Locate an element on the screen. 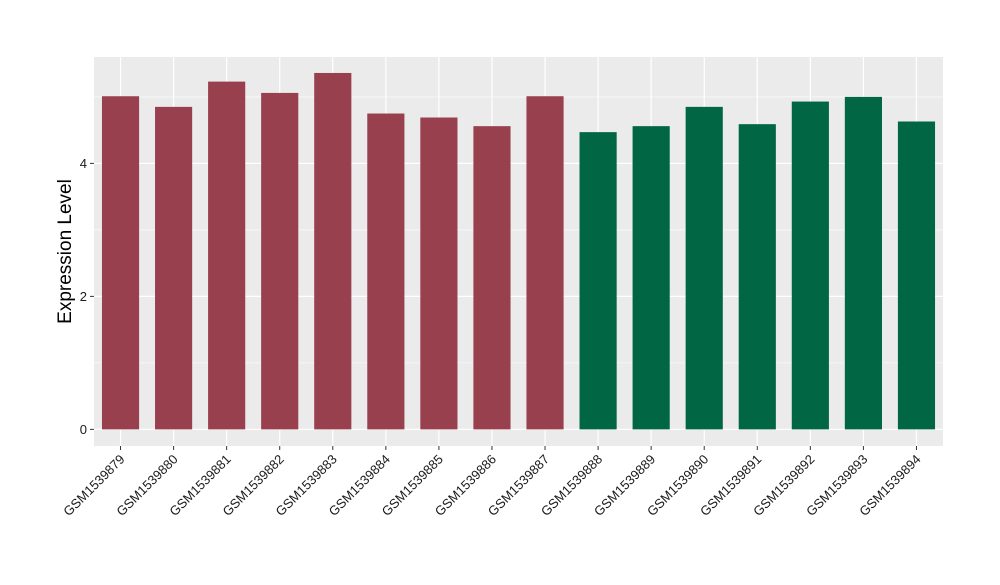  bar-GSM1539891 is located at coordinates (757, 277).